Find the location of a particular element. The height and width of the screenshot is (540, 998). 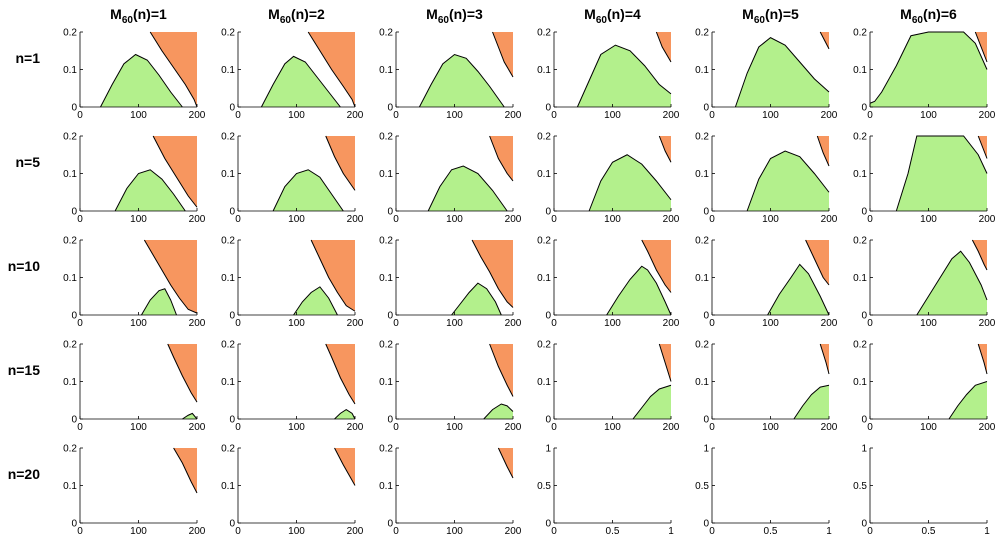

y-tick-label: 1 is located at coordinates (548, 449).